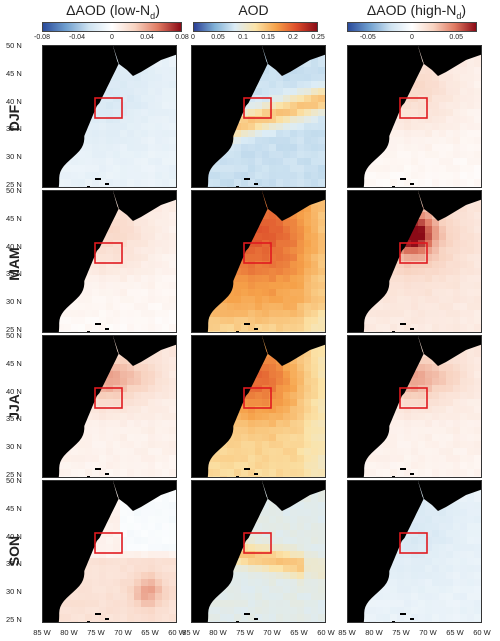 This screenshot has height=641, width=500. Describe the element at coordinates (257, 543) in the screenshot. I see `study-region-box` at that location.